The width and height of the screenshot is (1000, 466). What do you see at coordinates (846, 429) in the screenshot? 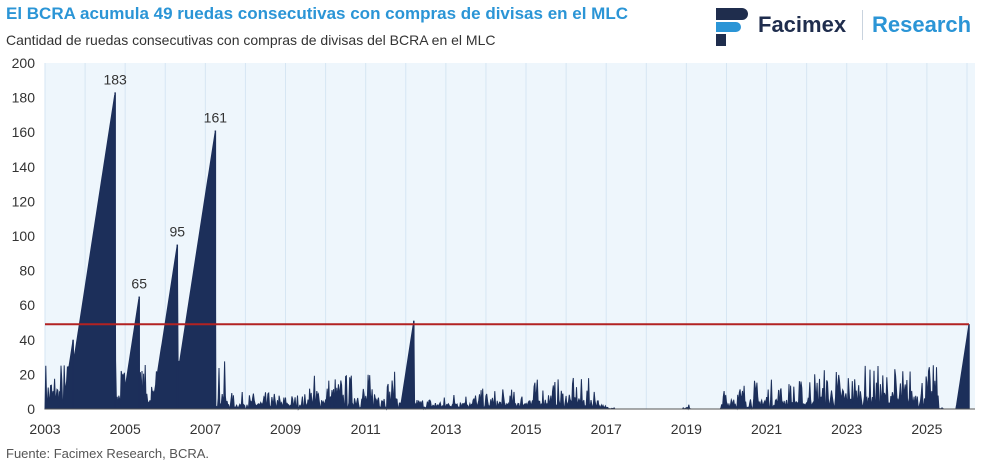
I see `x-tick-label: 2023` at bounding box center [846, 429].